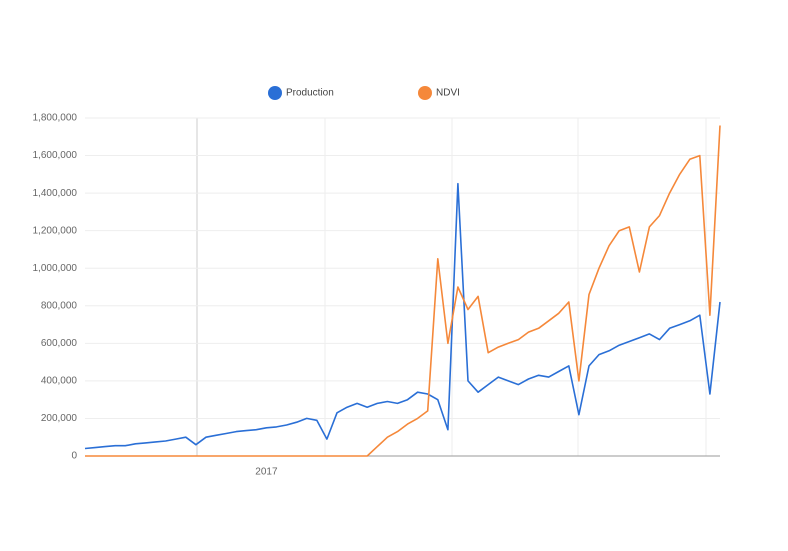  I want to click on y-tick-label: 200,000, so click(59, 418).